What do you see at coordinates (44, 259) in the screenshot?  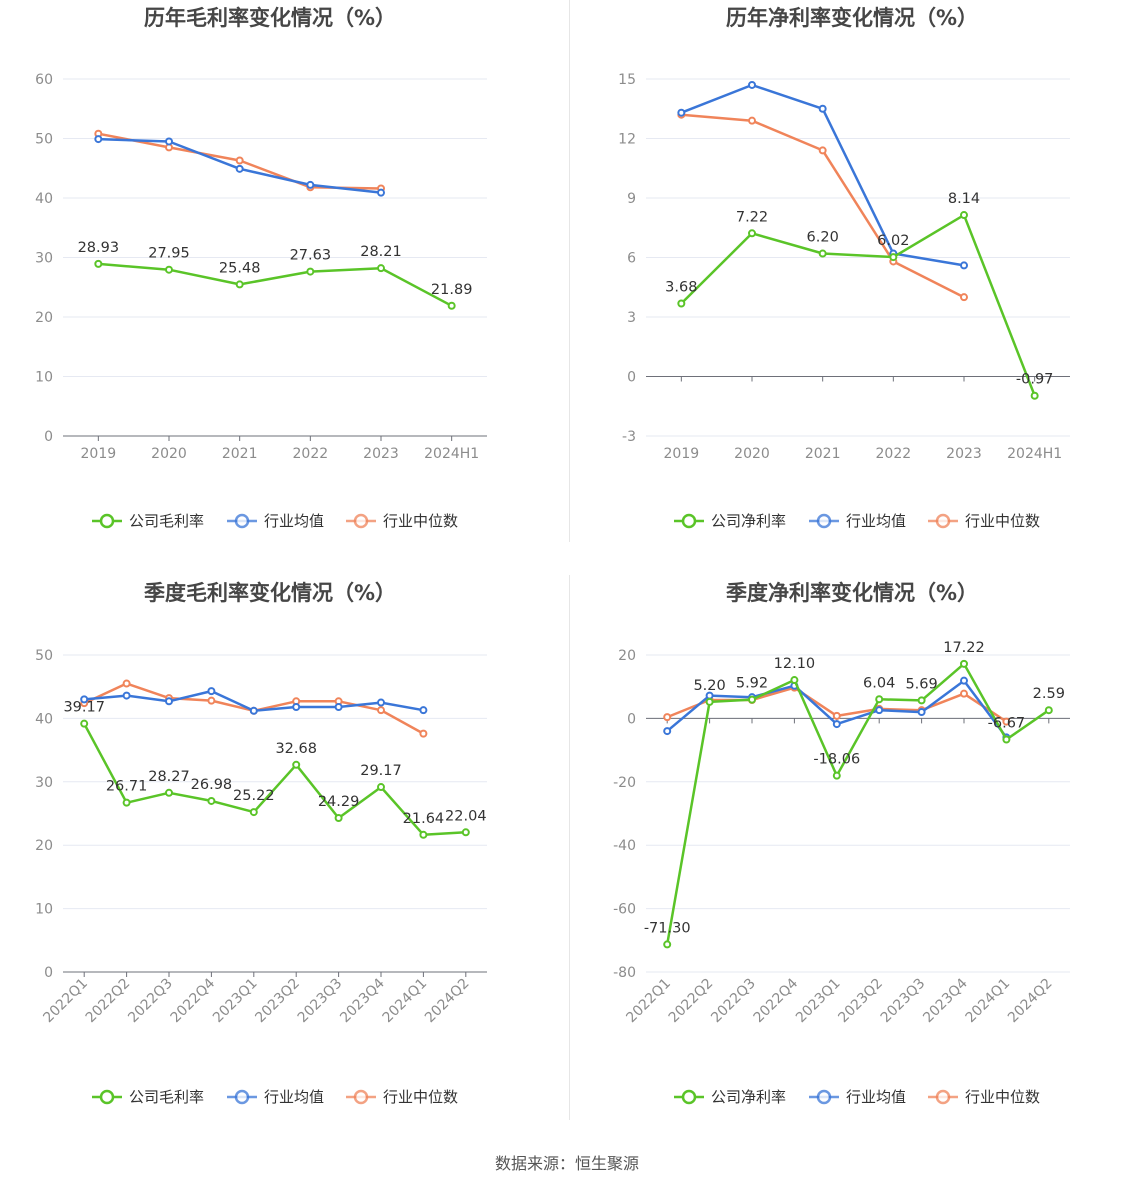 I see `y-tick-label: 30` at bounding box center [44, 259].